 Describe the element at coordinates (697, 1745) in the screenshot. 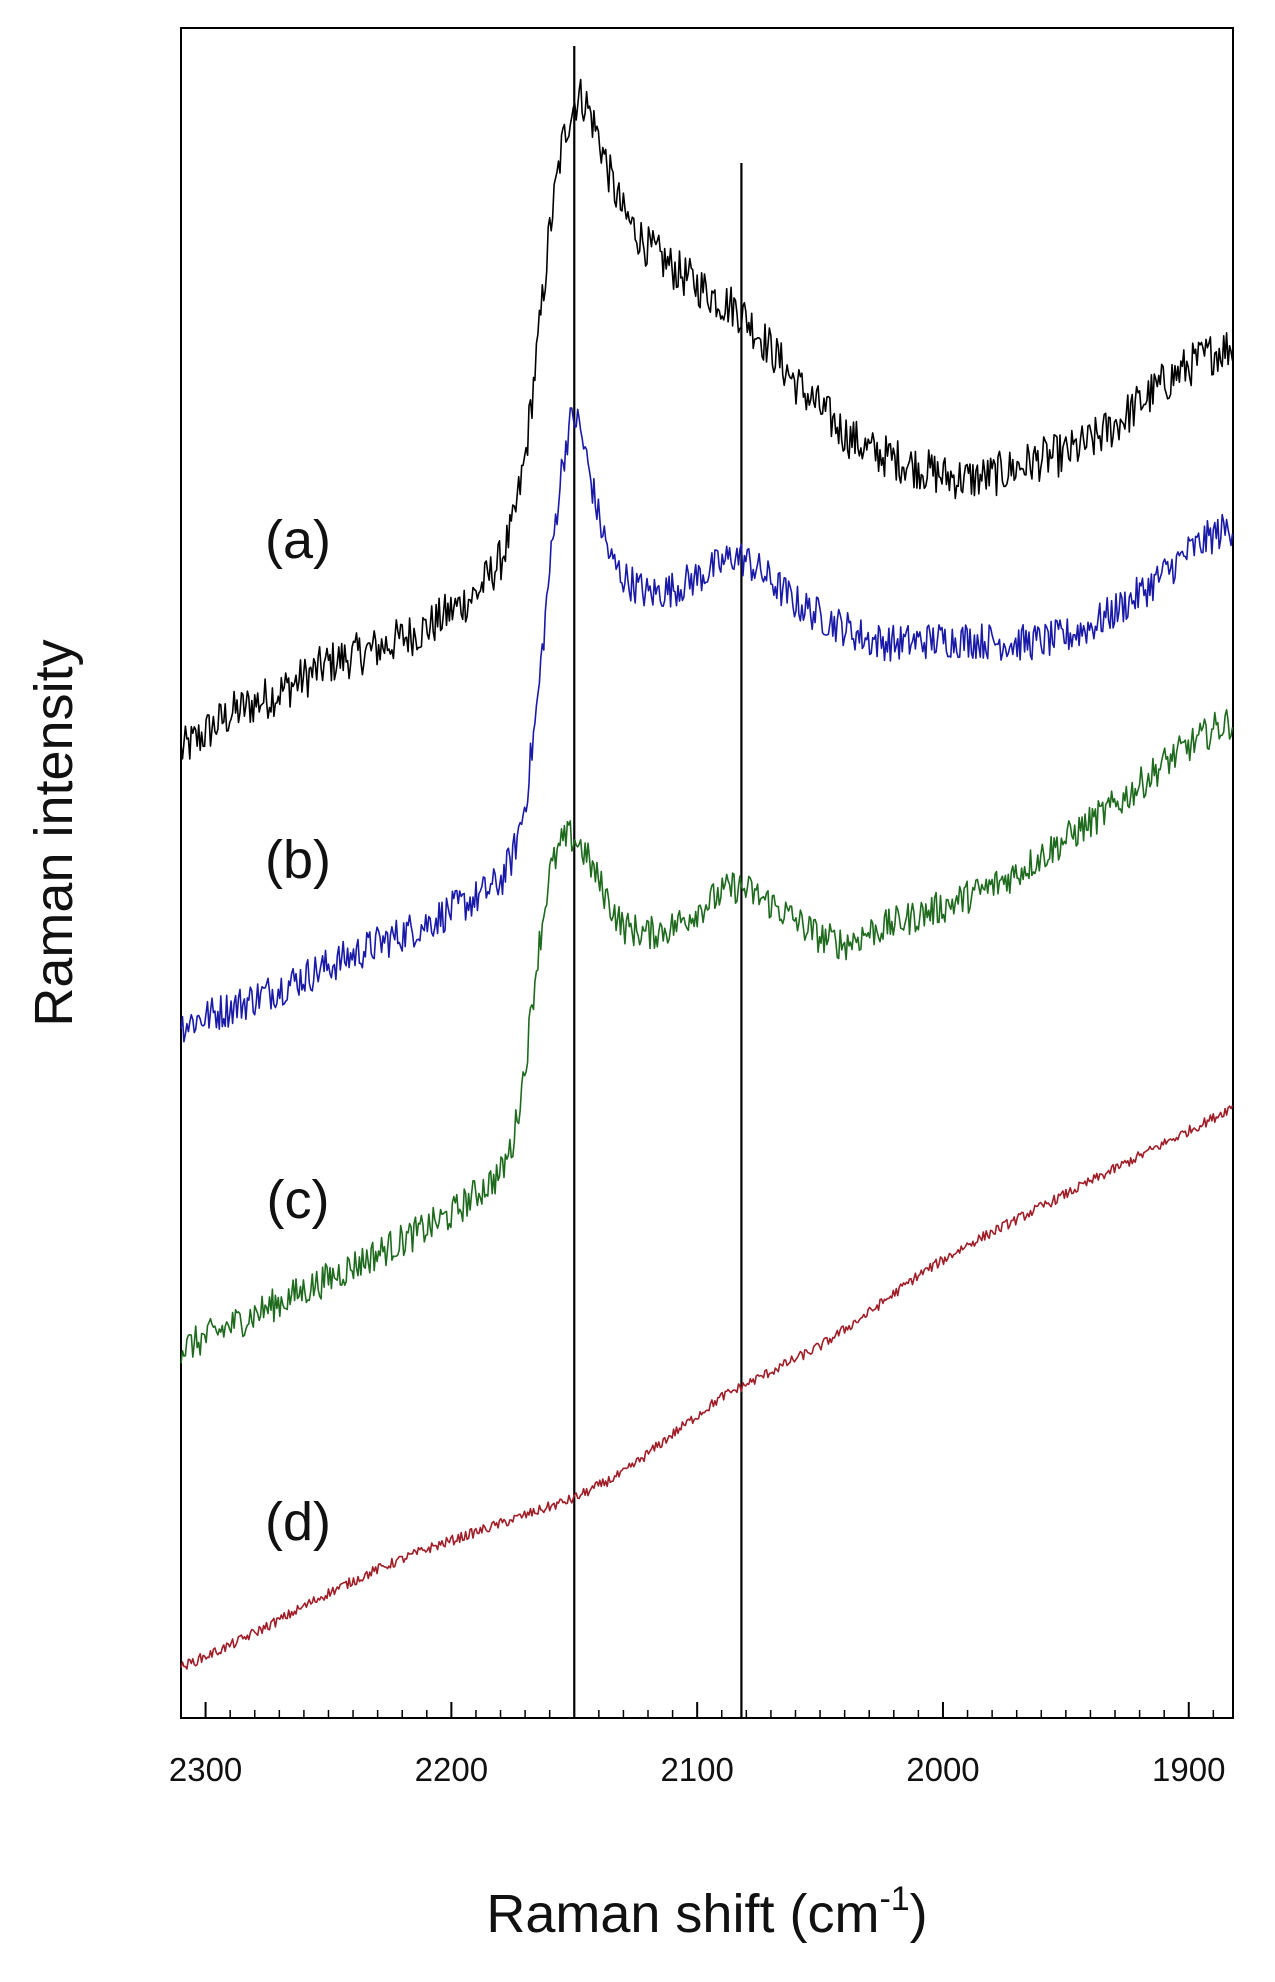

I see `x-axis: 2300 2200 2100 2000 1900` at that location.